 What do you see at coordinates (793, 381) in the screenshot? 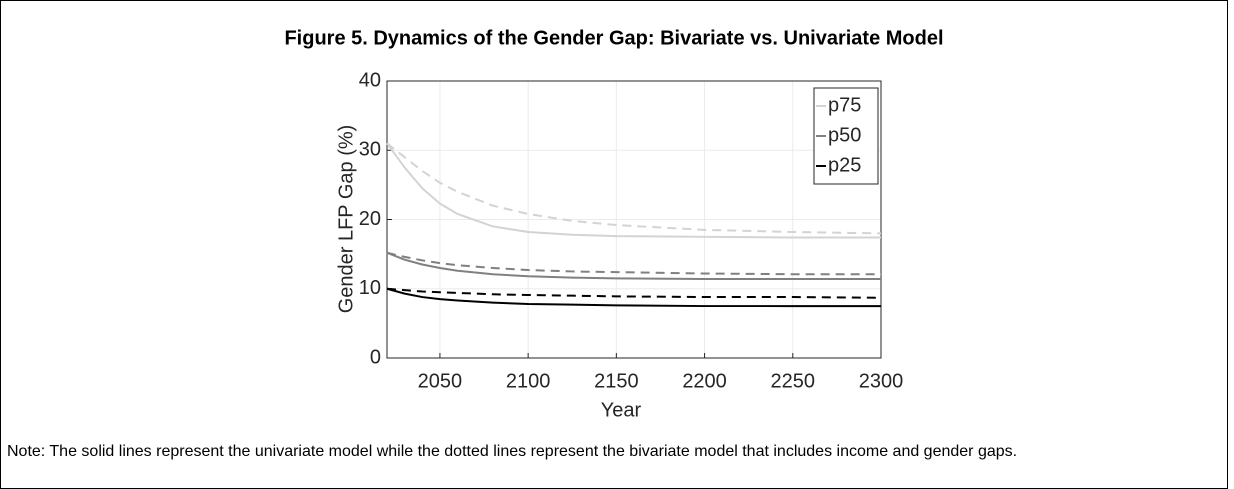
I see `x-tick-label: 2250` at bounding box center [793, 381].